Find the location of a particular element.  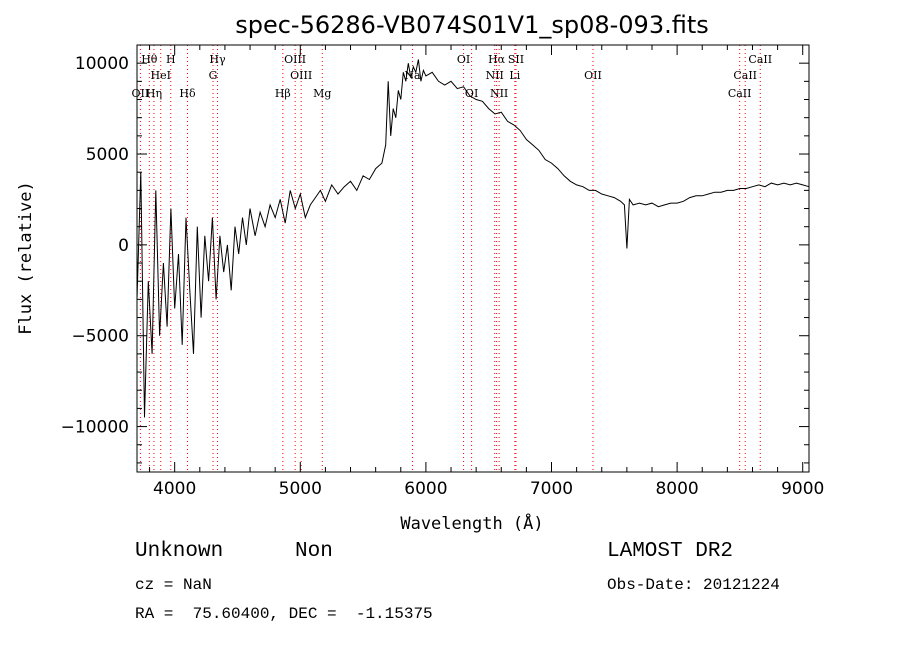

survey-label: LAMOST DR2 is located at coordinates (670, 551).